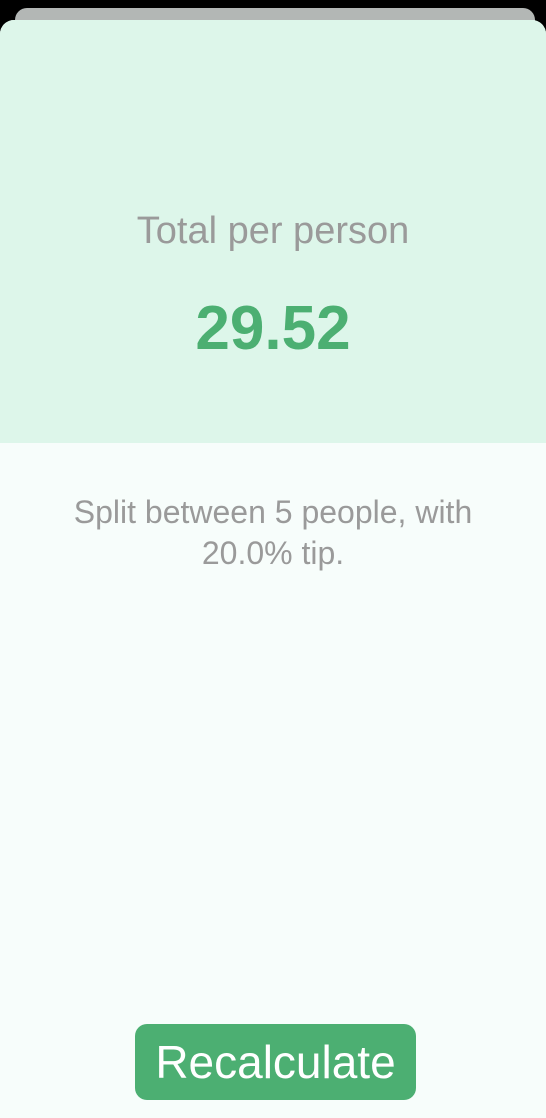  What do you see at coordinates (273, 328) in the screenshot?
I see `total-per-person-value: 29.52` at bounding box center [273, 328].